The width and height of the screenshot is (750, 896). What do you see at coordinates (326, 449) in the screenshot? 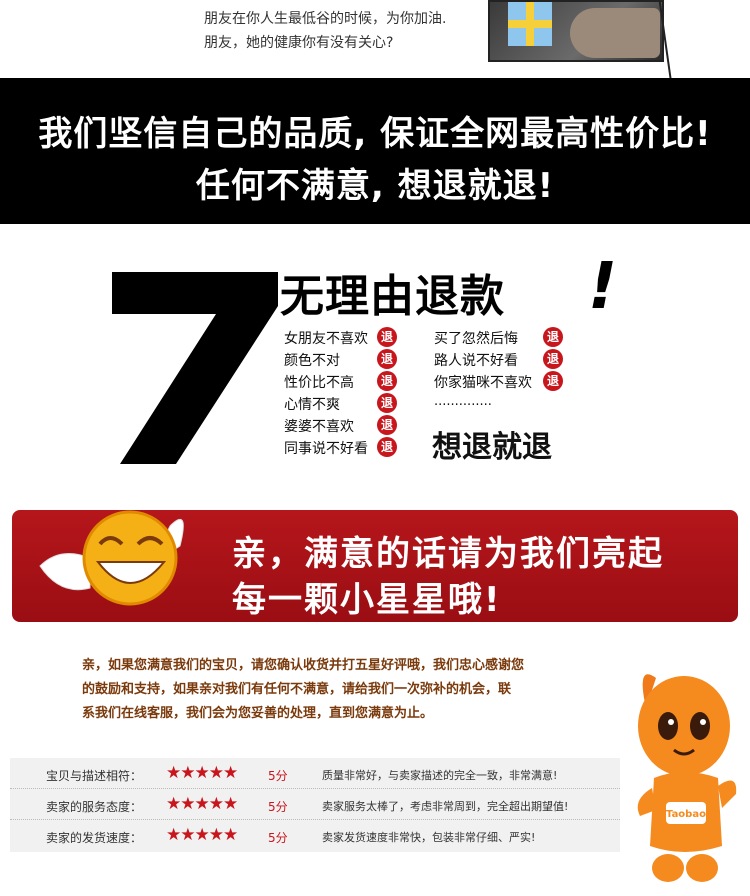
I see `reason-left-6: 同事说不好看` at bounding box center [326, 449].